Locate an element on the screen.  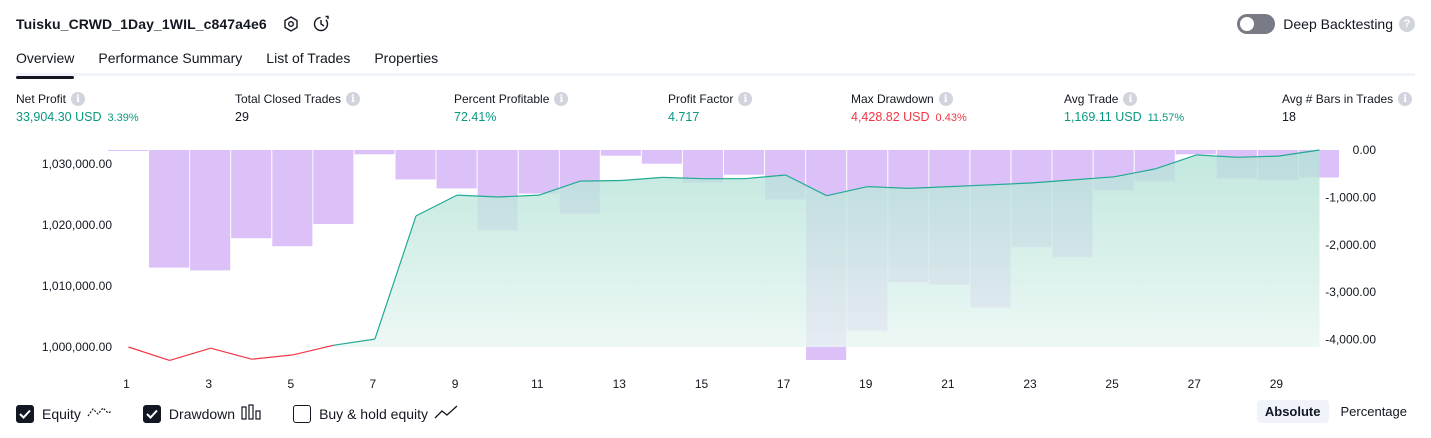
x-axis-tick-label: 19 is located at coordinates (866, 384).